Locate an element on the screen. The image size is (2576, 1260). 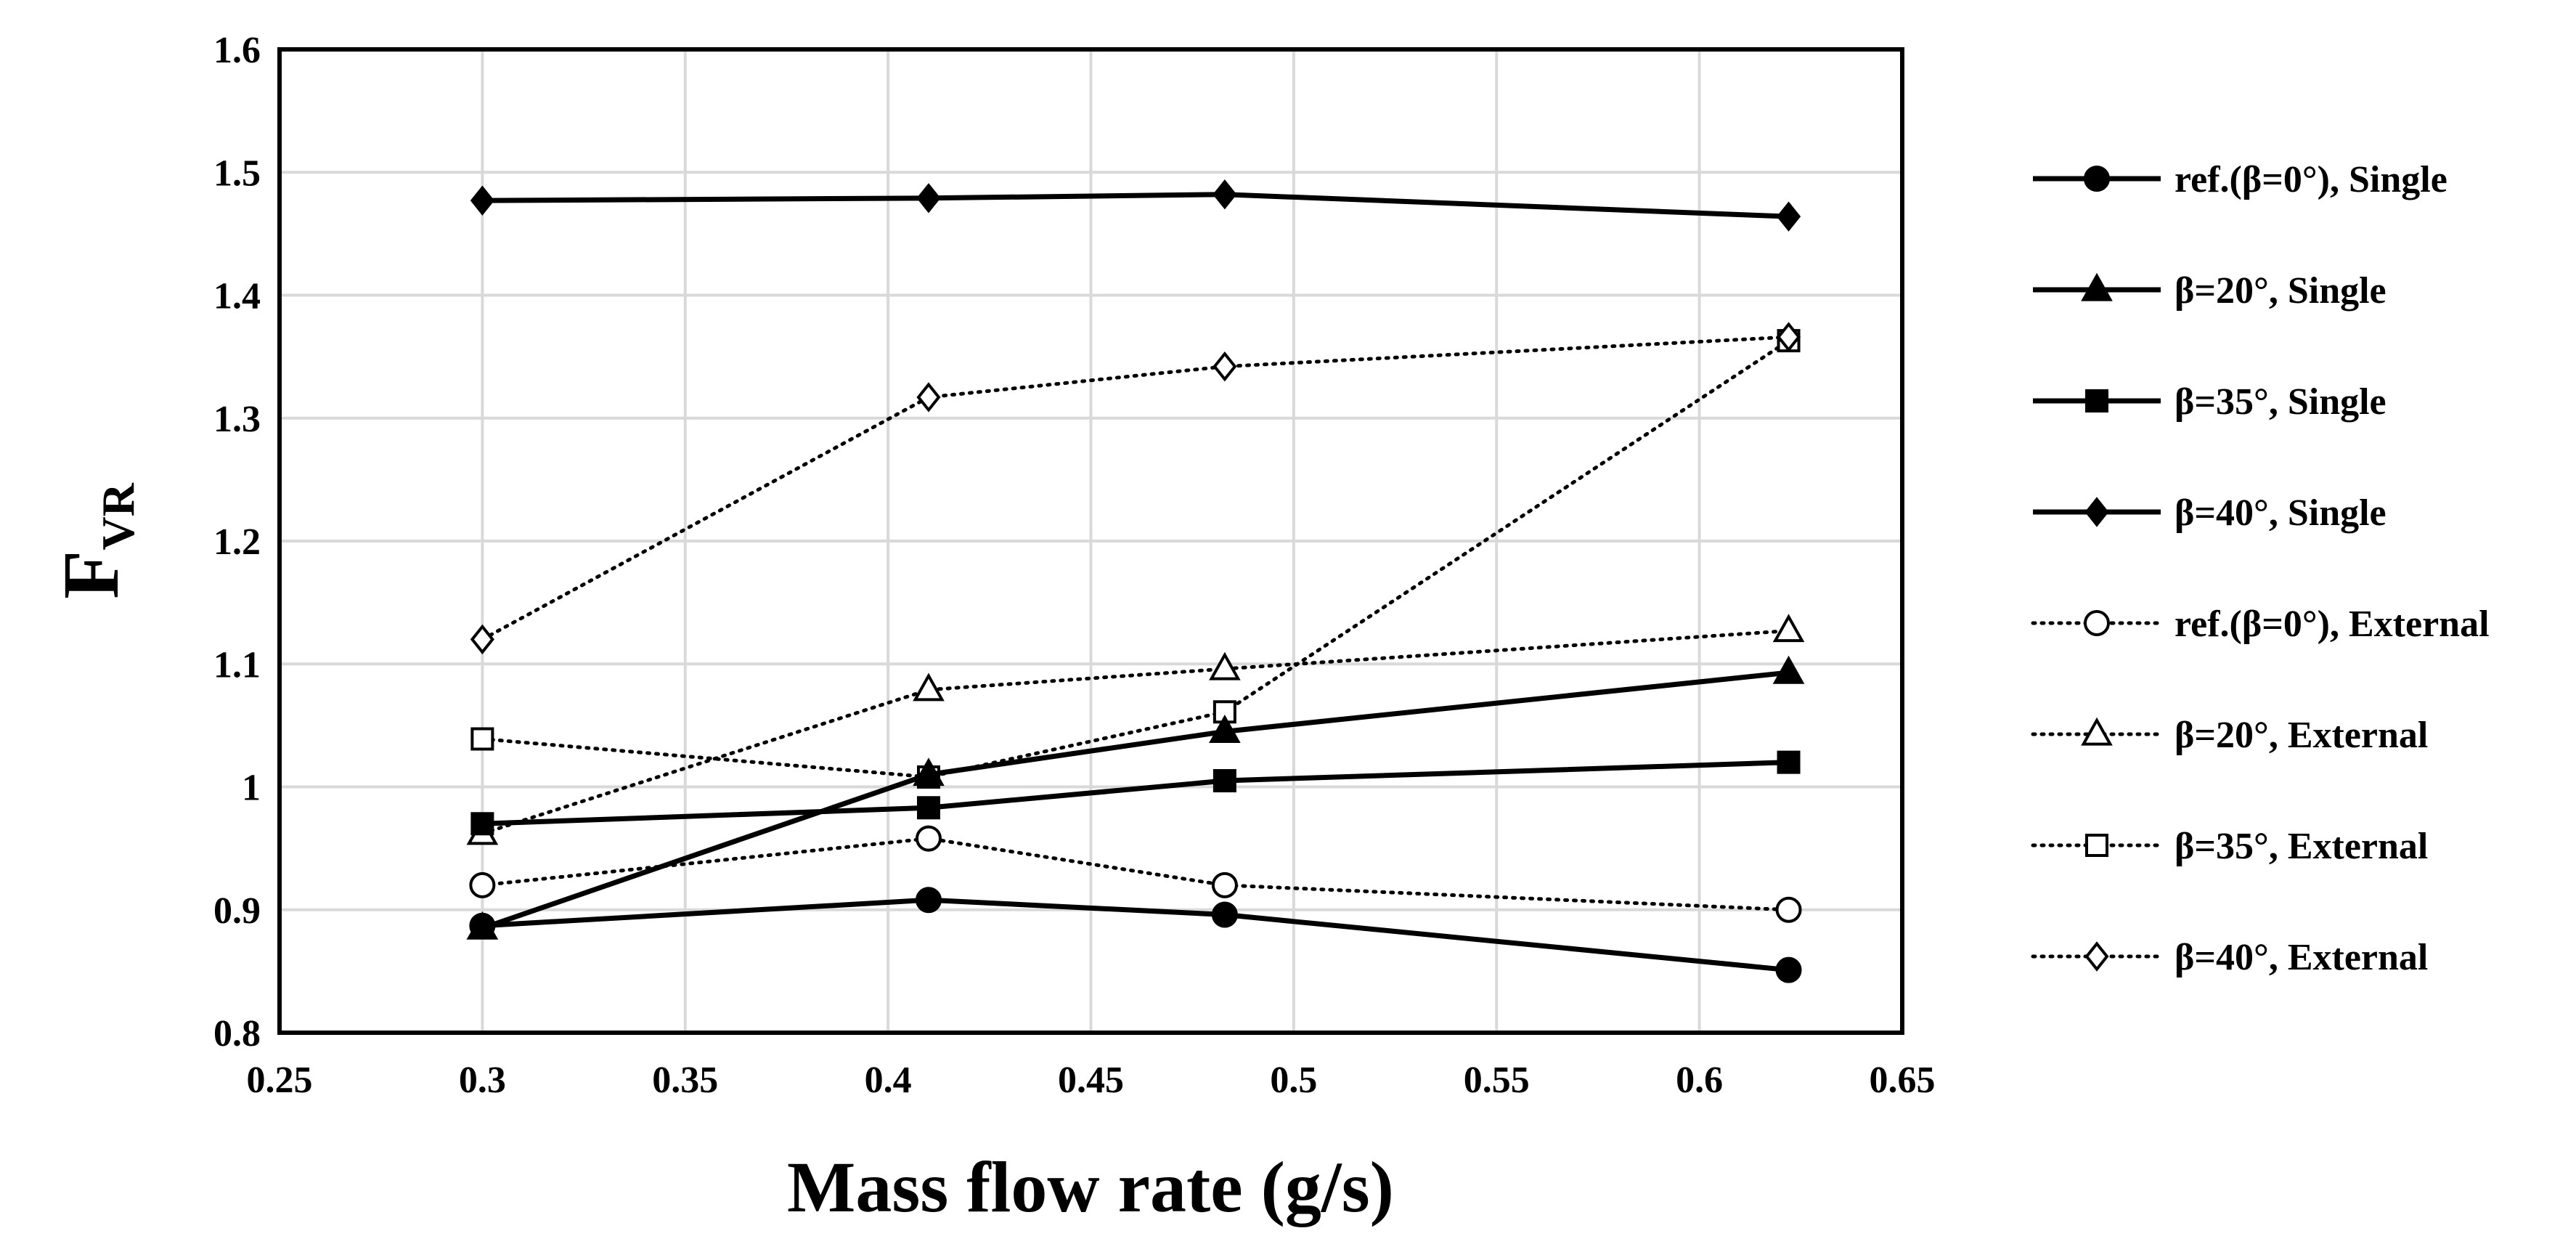
x-tick-label: 0.55 is located at coordinates (1497, 1080).